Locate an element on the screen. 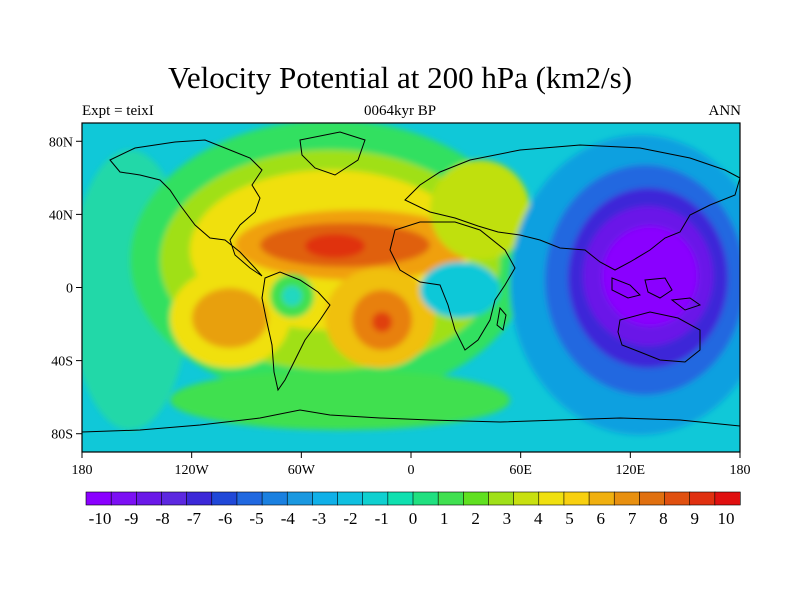  time-label: 0064kyr BP is located at coordinates (400, 111).